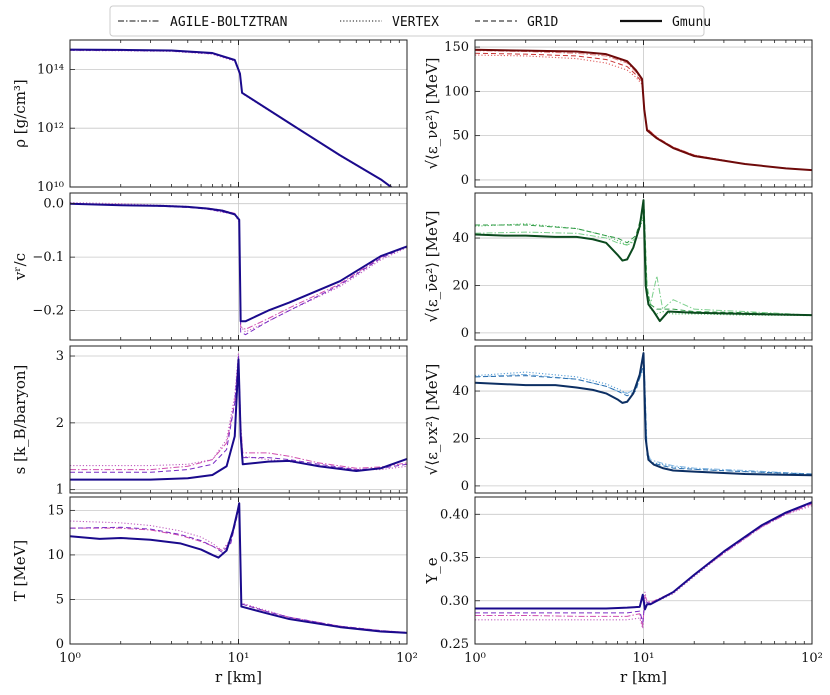 The height and width of the screenshot is (695, 830). What do you see at coordinates (55, 510) in the screenshot?
I see `y-tick-label: 15` at bounding box center [55, 510].